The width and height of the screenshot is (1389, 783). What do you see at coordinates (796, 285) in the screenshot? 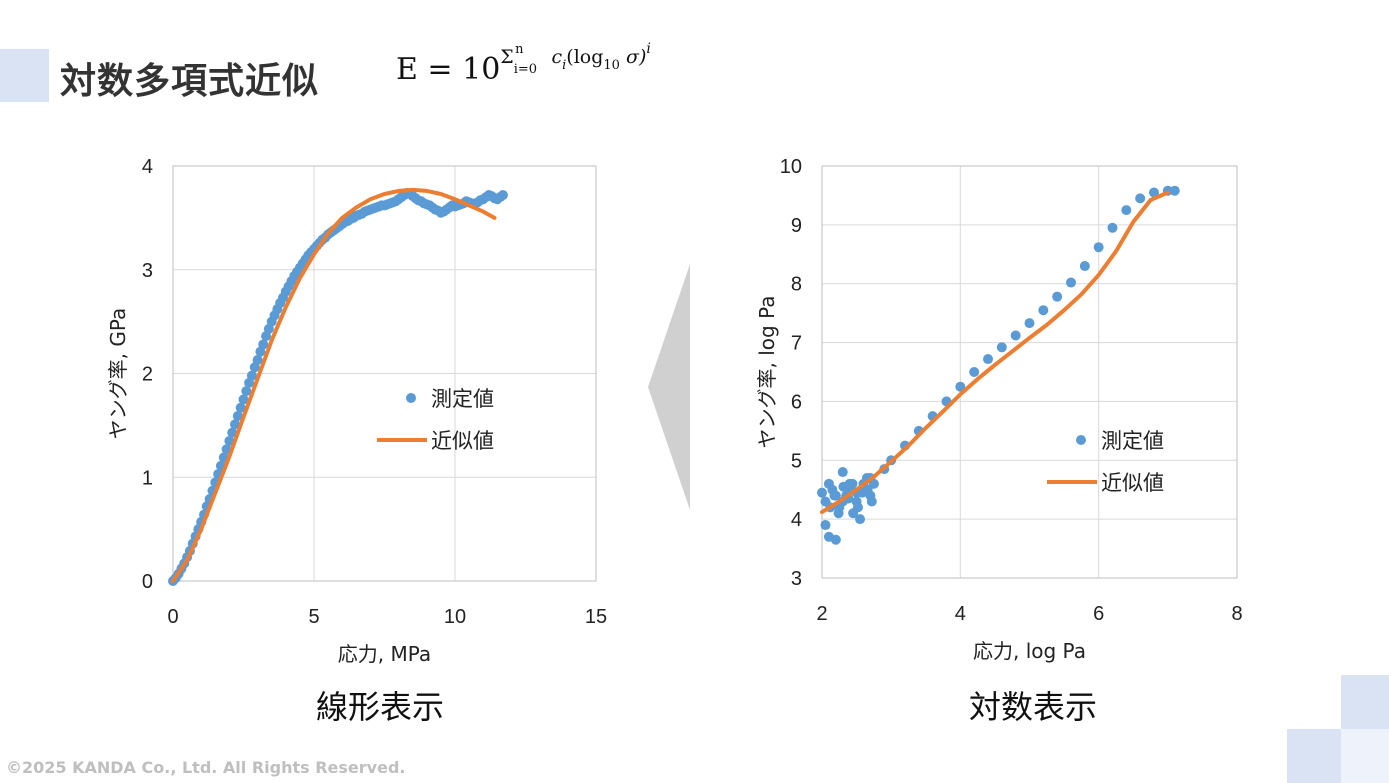
I see `y-tick-label: 8` at bounding box center [796, 285].